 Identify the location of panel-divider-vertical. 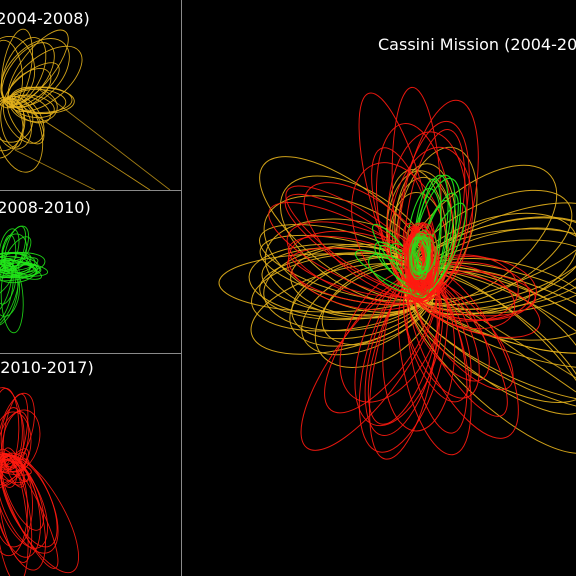
(181, 288).